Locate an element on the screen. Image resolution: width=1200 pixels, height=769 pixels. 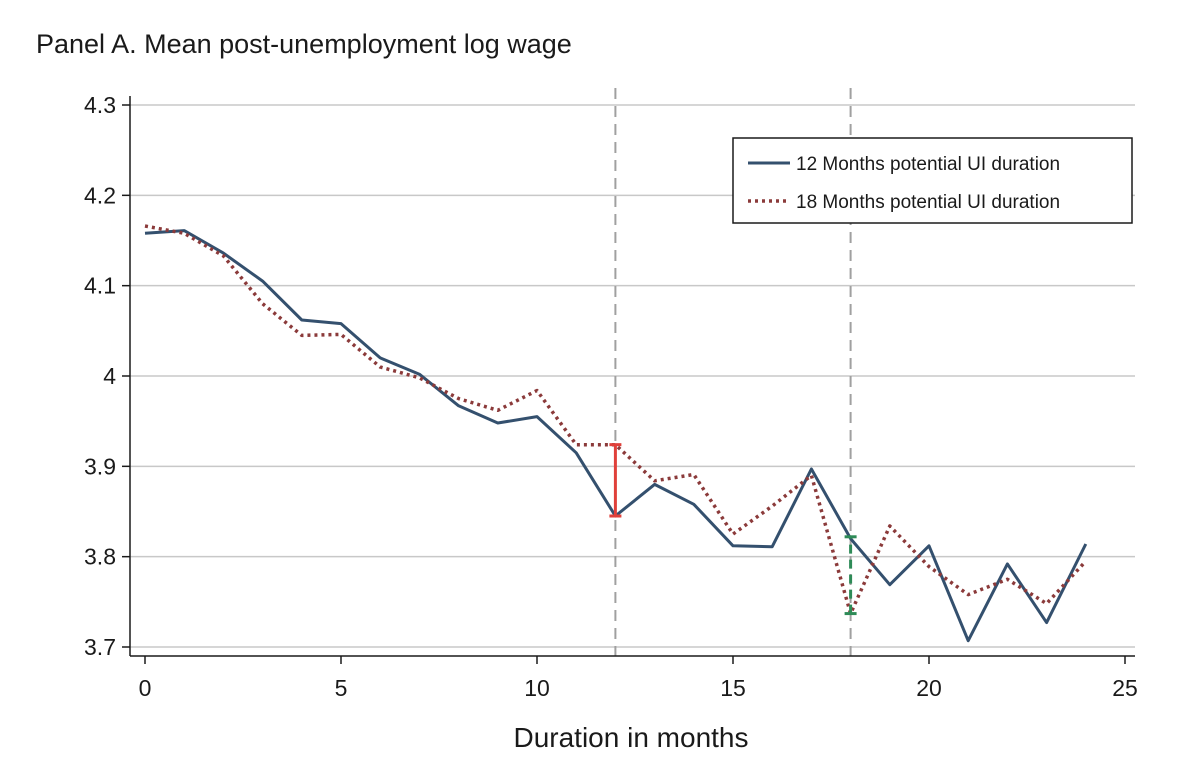
x-axis-label: Duration in months is located at coordinates (630, 737).